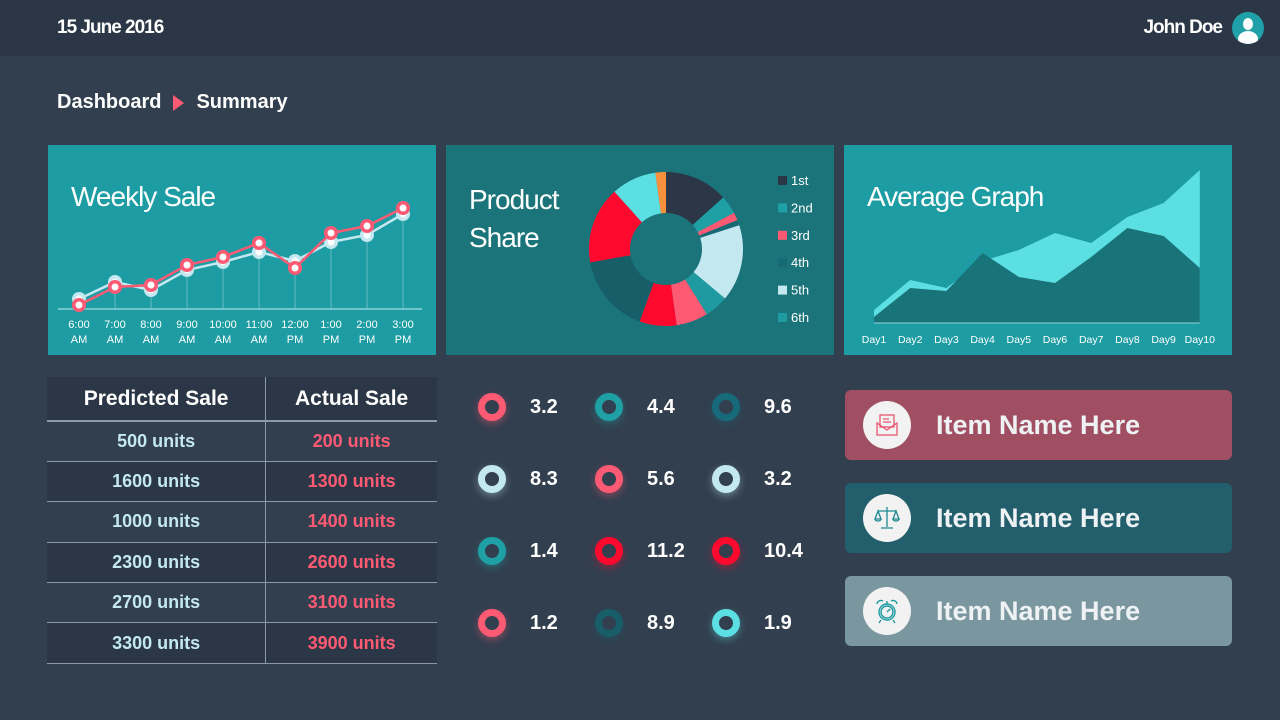 The width and height of the screenshot is (1280, 720). I want to click on metric-value: 1.2, so click(544, 622).